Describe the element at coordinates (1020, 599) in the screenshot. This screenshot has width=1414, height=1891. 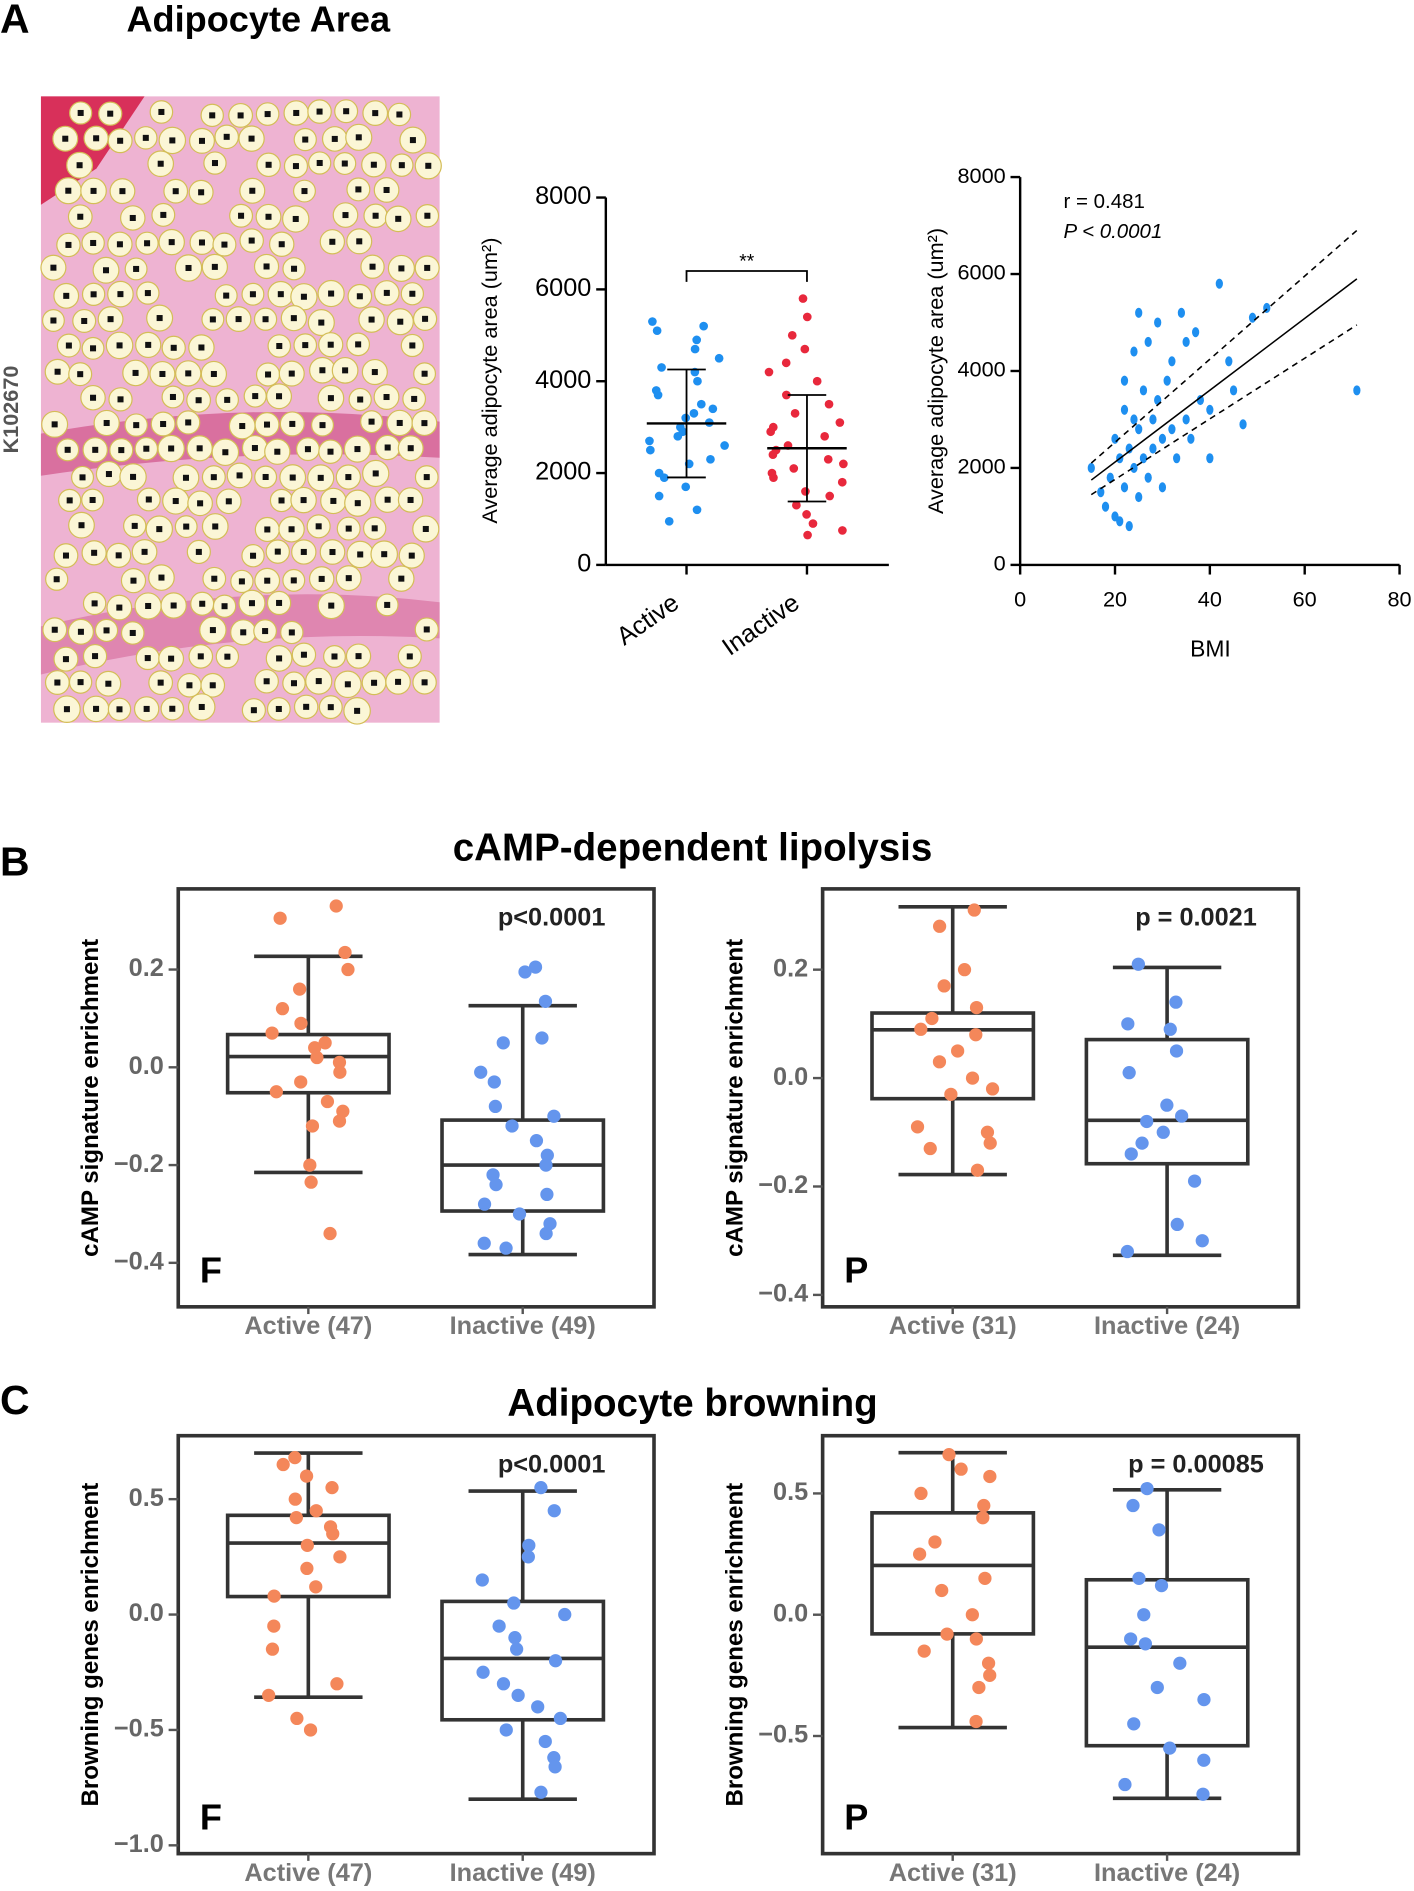
I see `x-tick-label: 0` at that location.